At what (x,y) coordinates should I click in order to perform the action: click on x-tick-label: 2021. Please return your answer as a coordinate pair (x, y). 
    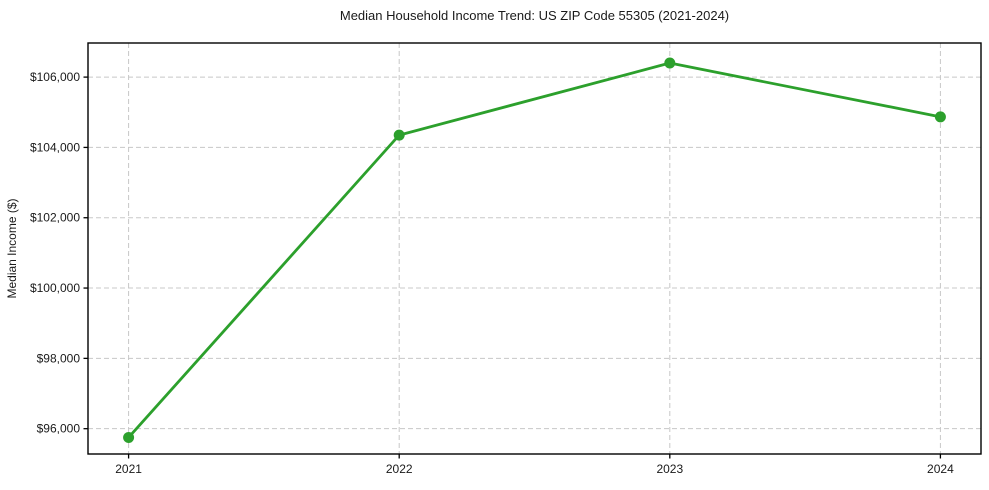
    Looking at the image, I should click on (128, 469).